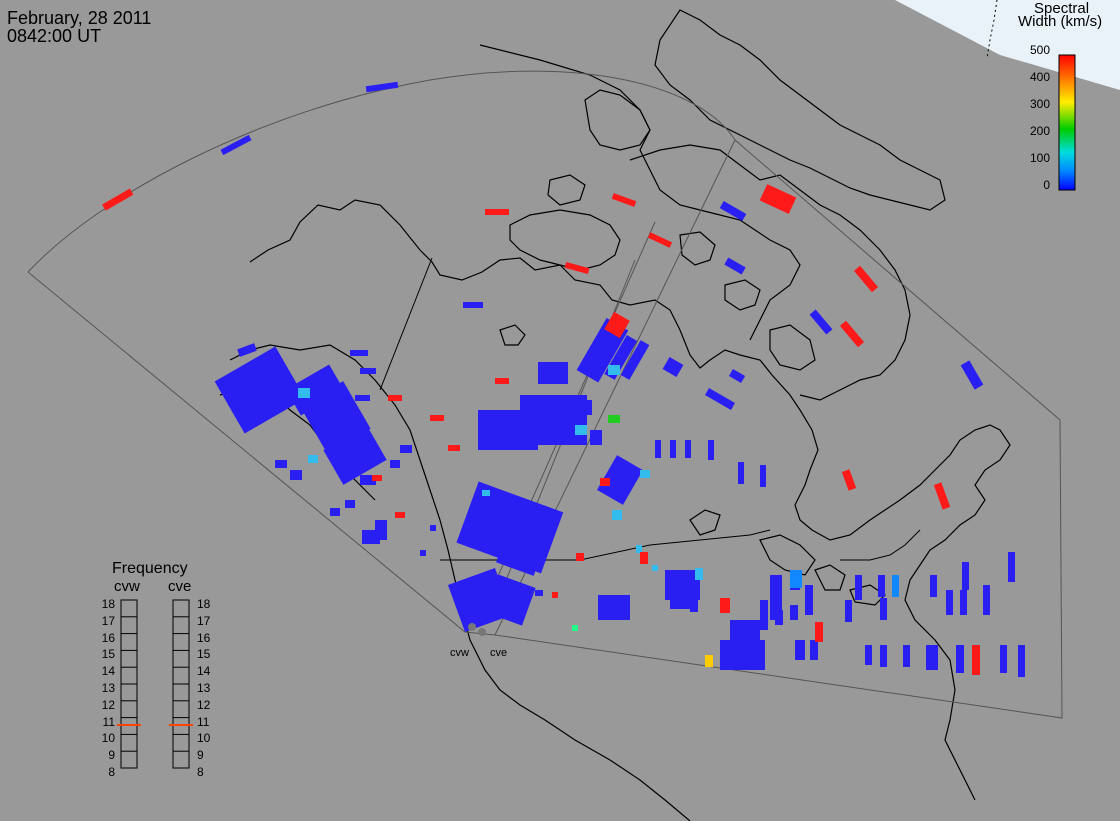 Image resolution: width=1120 pixels, height=821 pixels. I want to click on colorbar-ramp, so click(1067, 122).